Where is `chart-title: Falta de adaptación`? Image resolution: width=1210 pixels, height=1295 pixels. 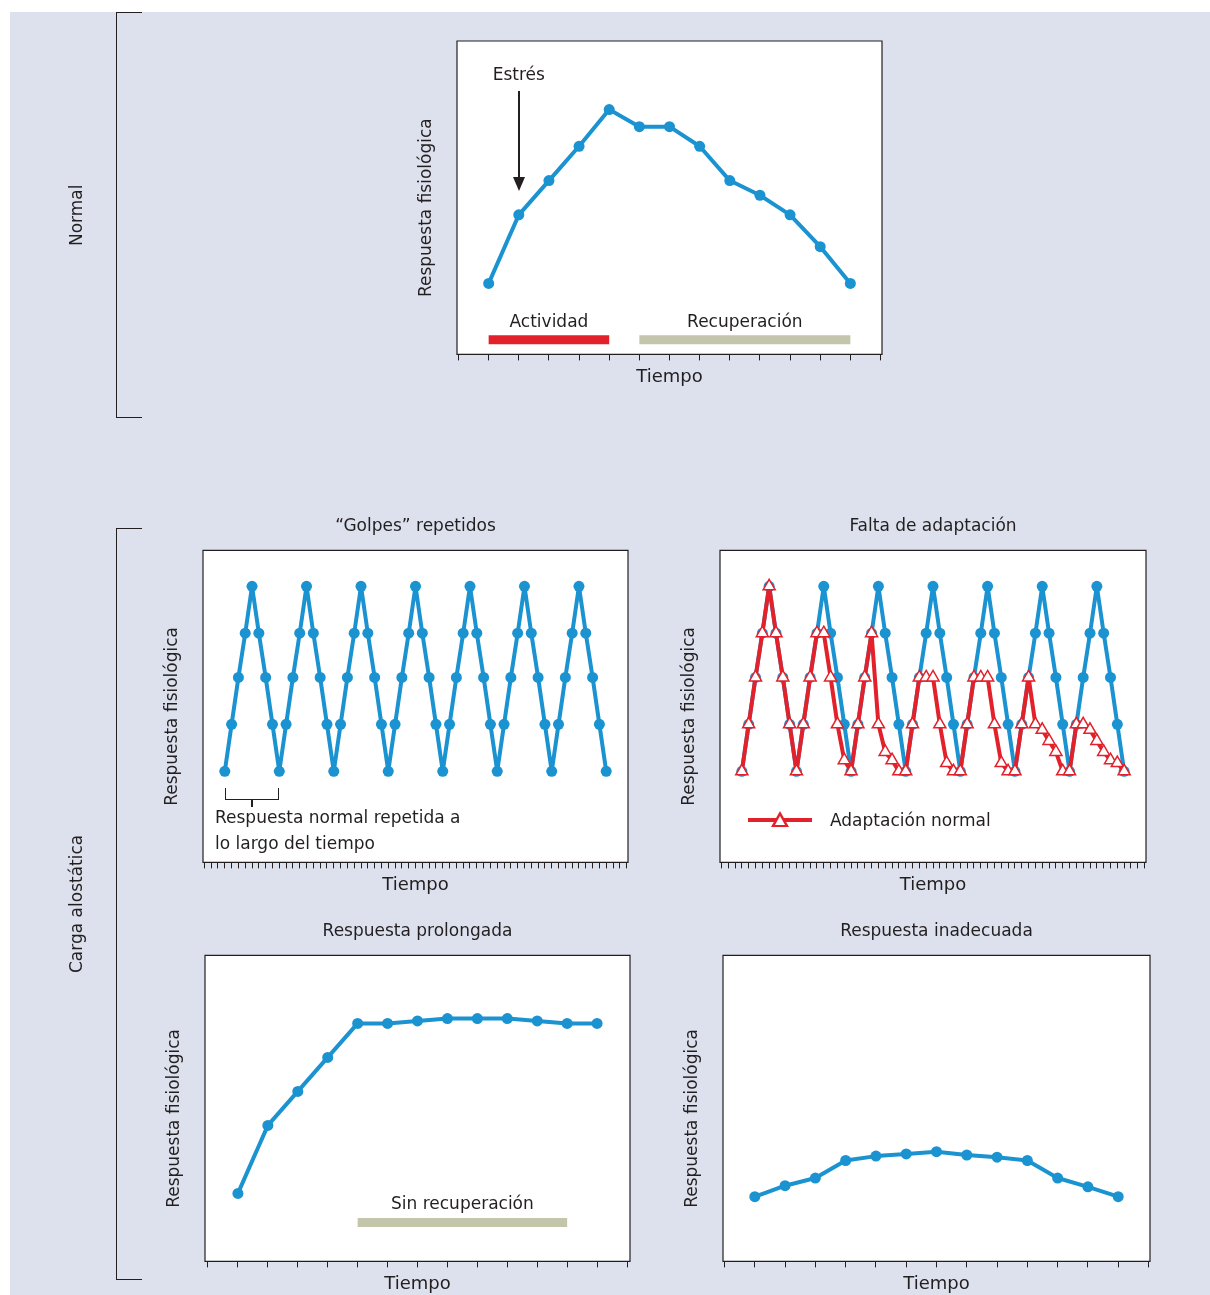
chart-title: Falta de adaptación is located at coordinates (933, 524).